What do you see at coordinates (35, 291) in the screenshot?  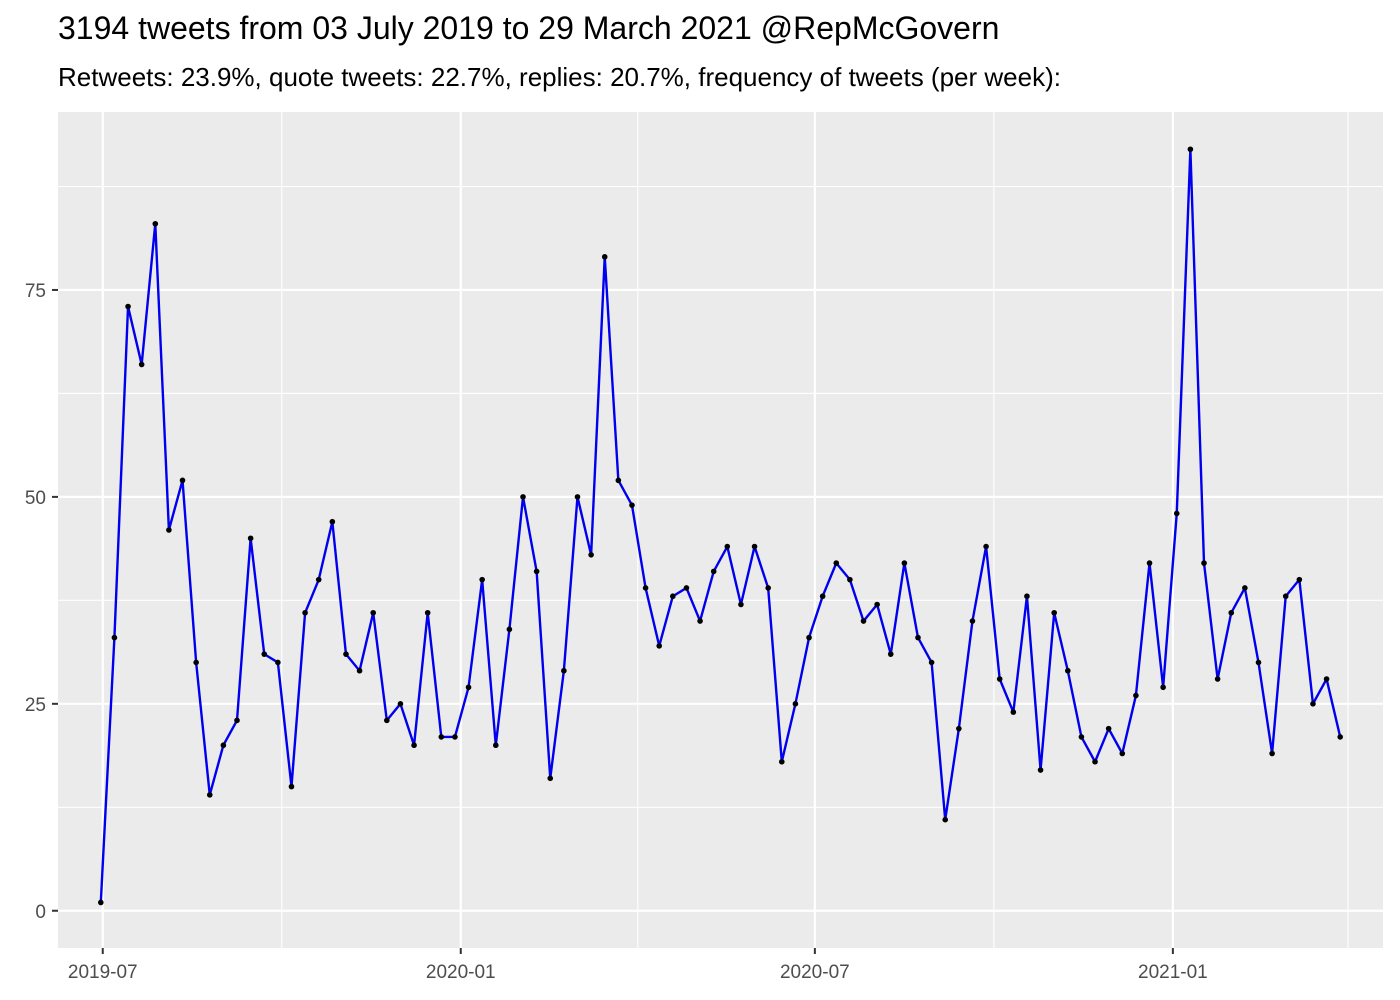 I see `y-tick-label: 75` at bounding box center [35, 291].